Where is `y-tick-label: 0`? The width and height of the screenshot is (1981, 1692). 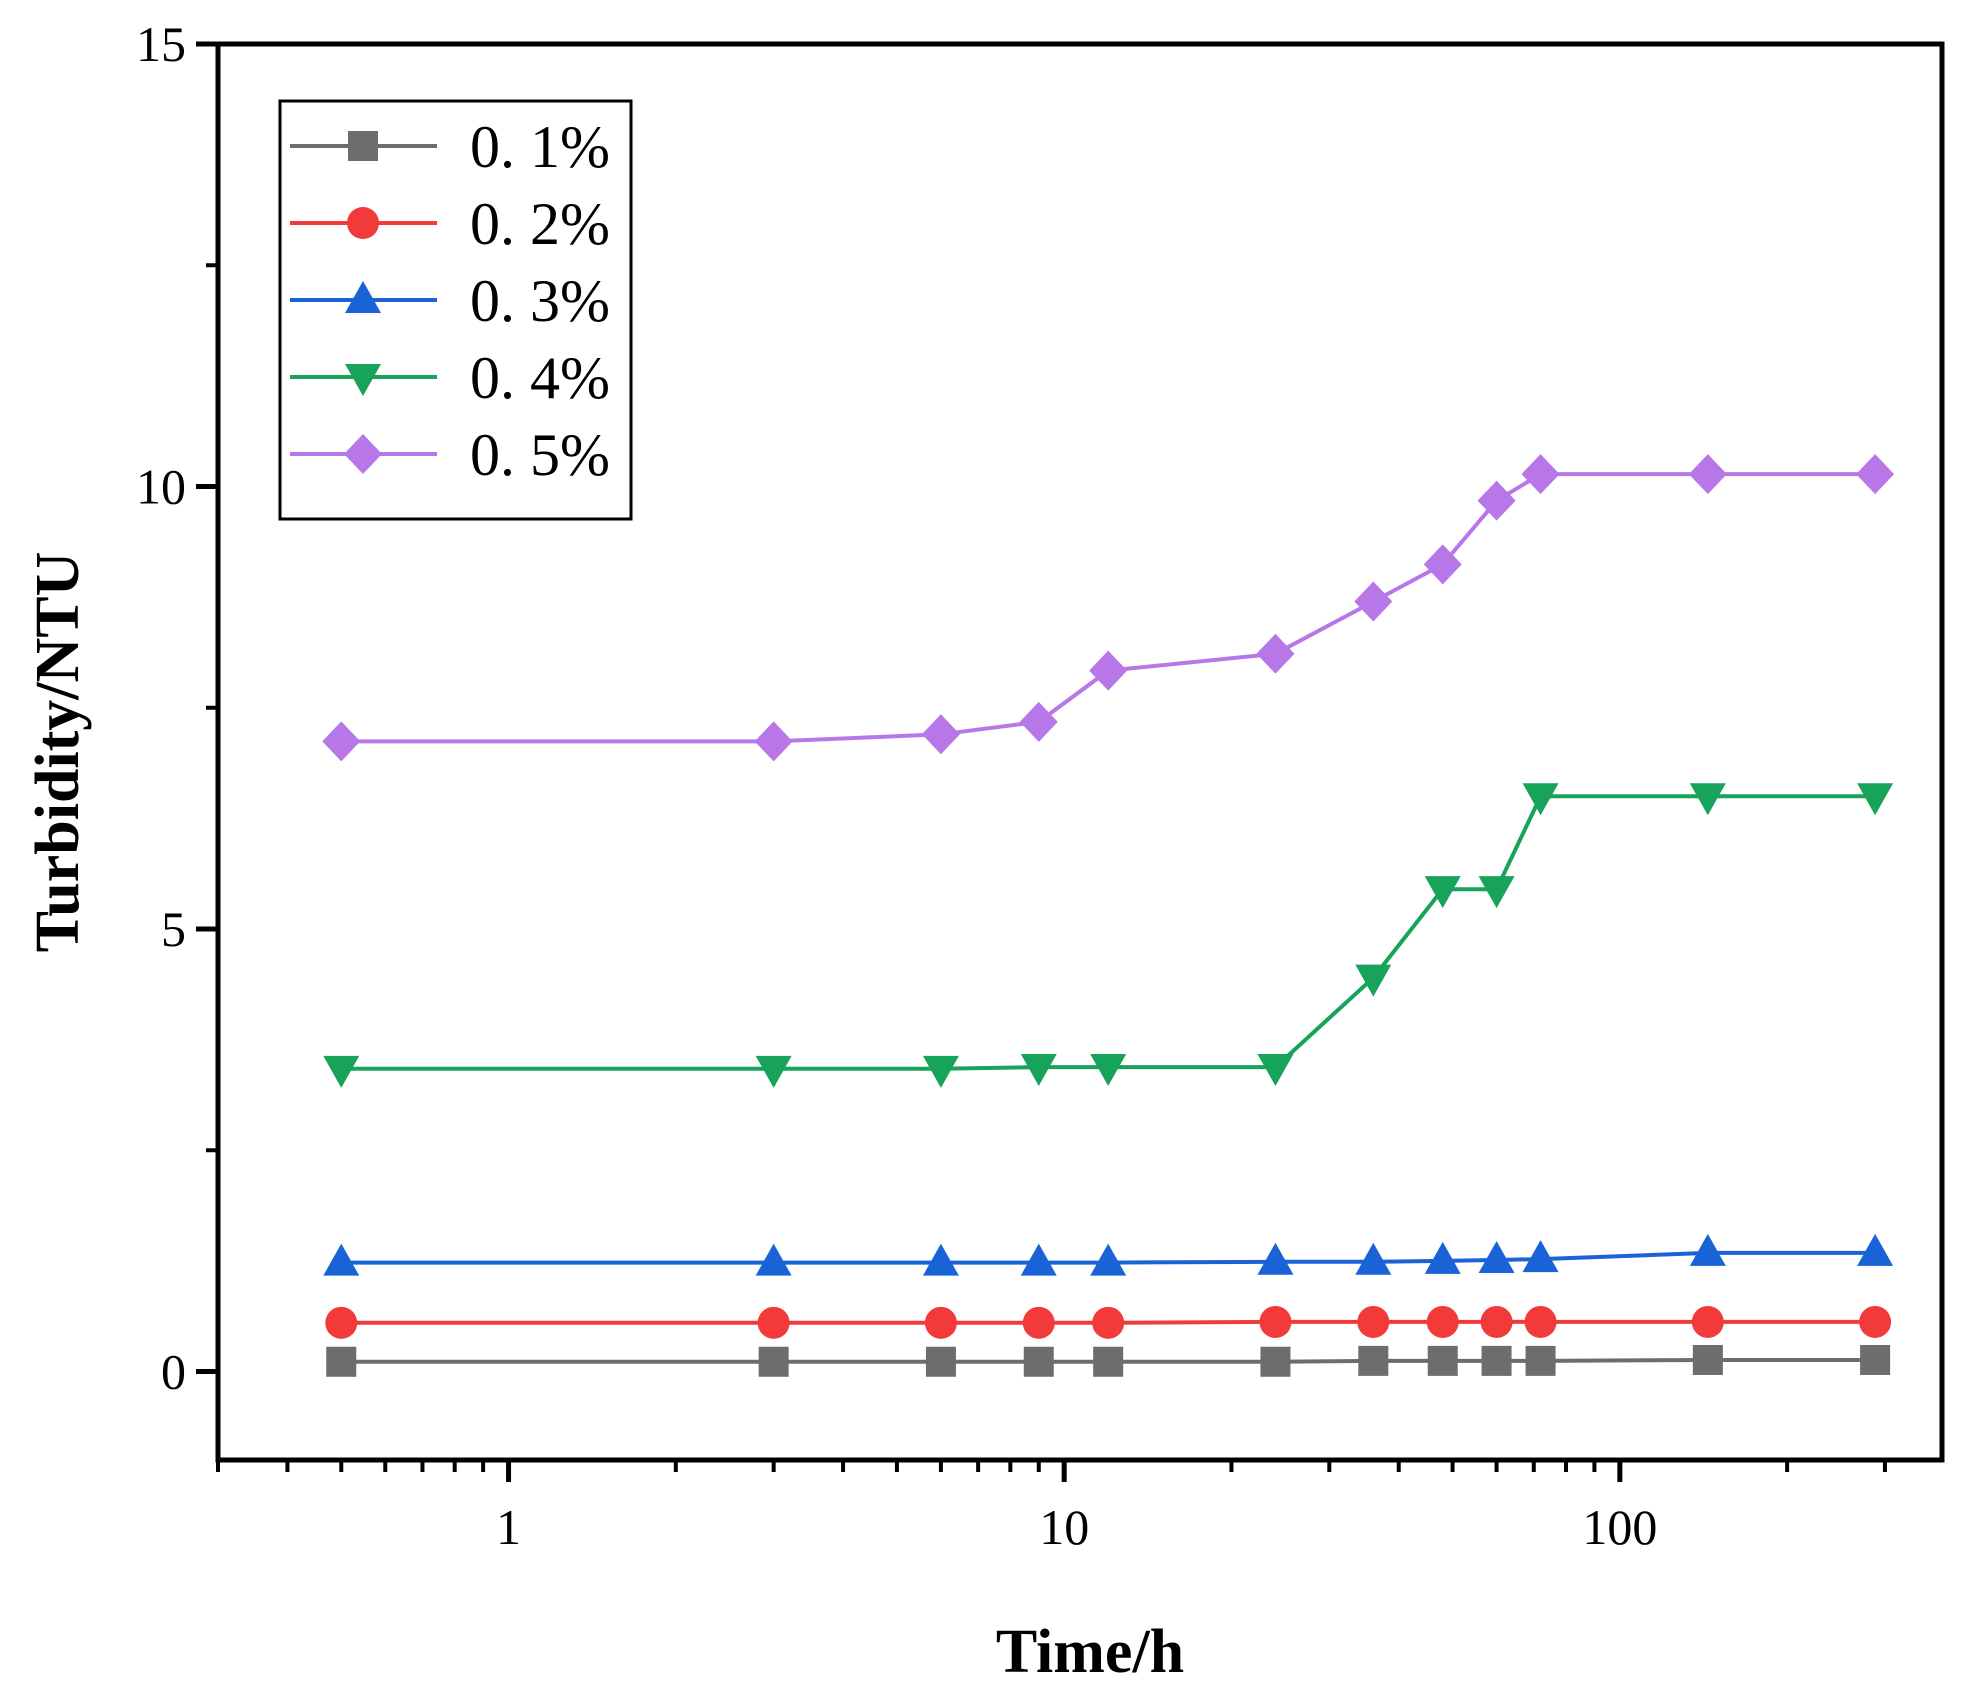
y-tick-label: 0 is located at coordinates (173, 1372).